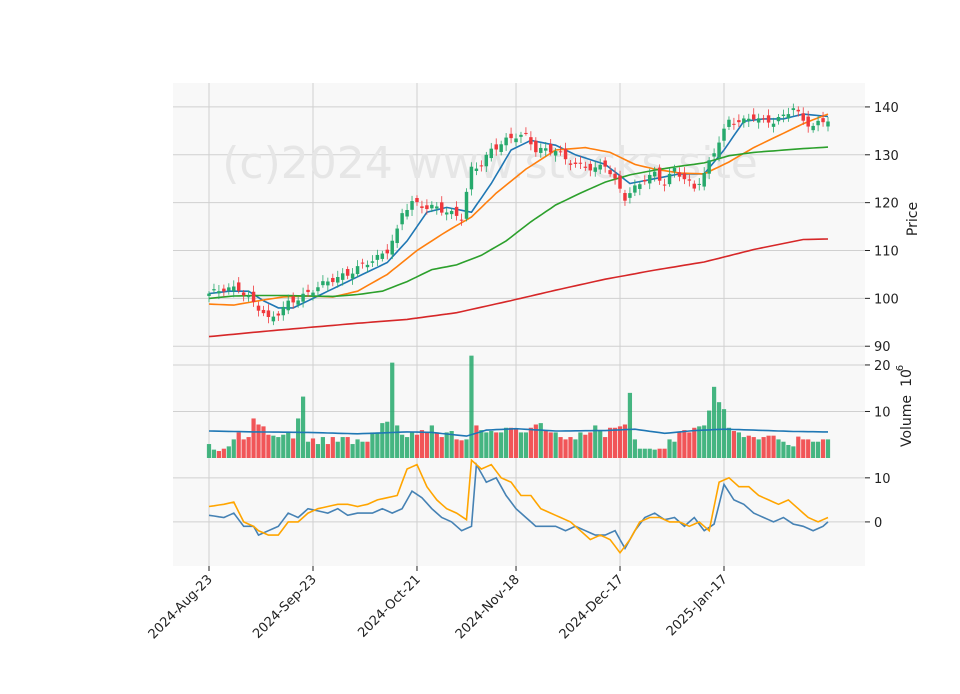  I want to click on oscillator-axis-tick-label: 10, so click(882, 479).